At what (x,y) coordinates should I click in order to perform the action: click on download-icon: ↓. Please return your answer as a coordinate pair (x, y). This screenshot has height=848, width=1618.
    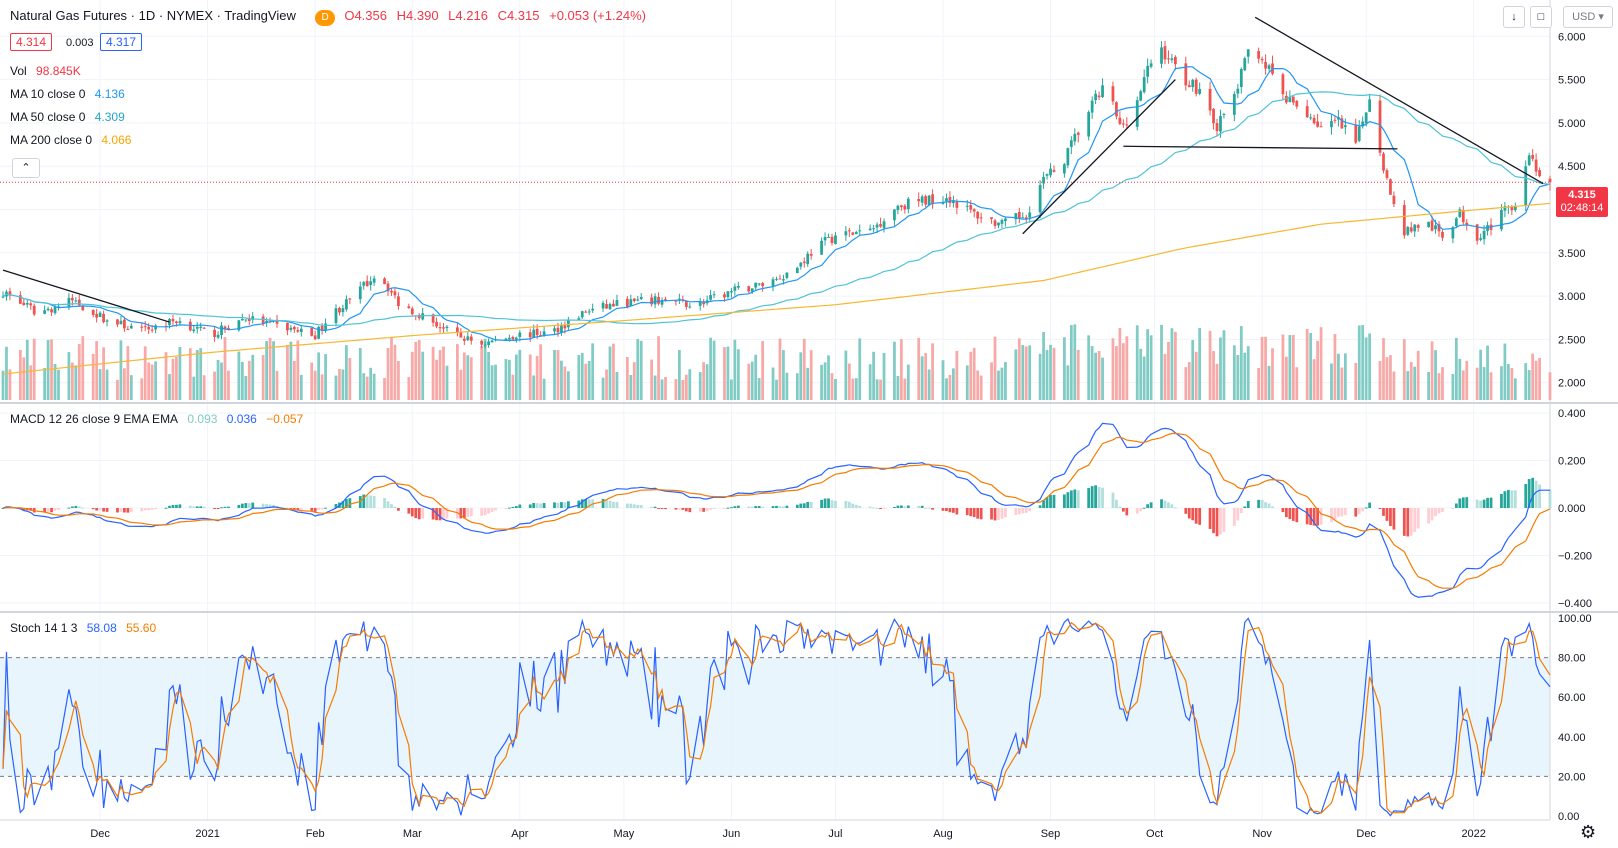
    Looking at the image, I should click on (1514, 17).